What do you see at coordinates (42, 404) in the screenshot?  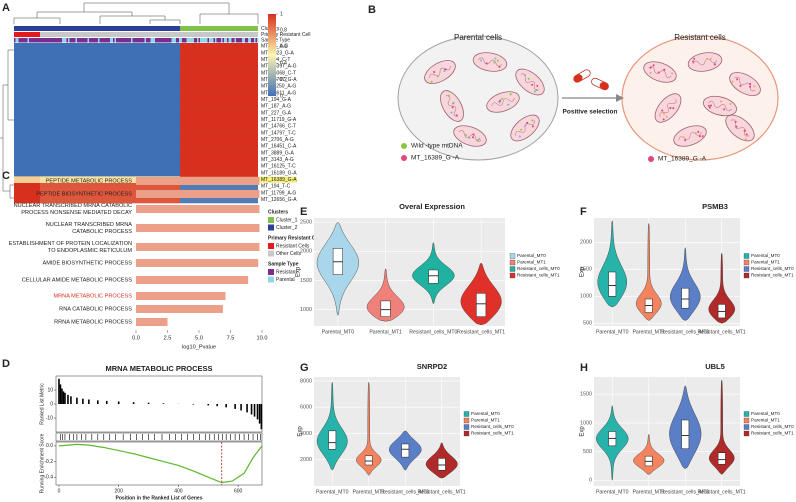 I see `y-axis-label: Ranked List Metric` at bounding box center [42, 404].